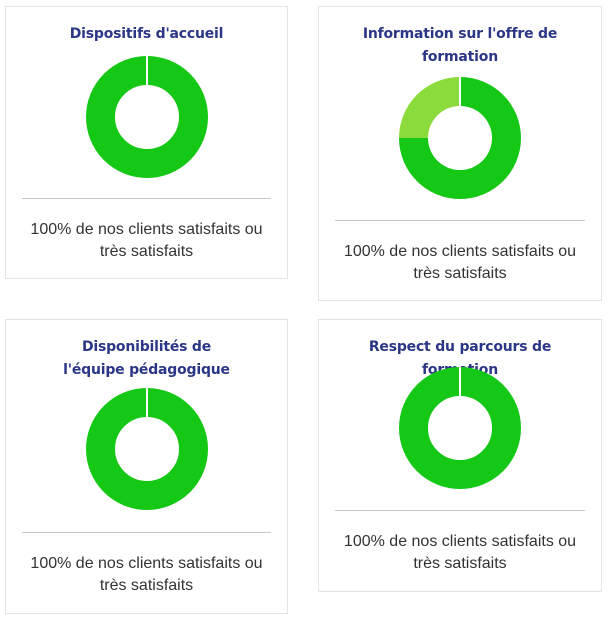 The image size is (610, 624). Describe the element at coordinates (146, 358) in the screenshot. I see `chart-title: Disponibilités de l'équipe pédagogique` at that location.